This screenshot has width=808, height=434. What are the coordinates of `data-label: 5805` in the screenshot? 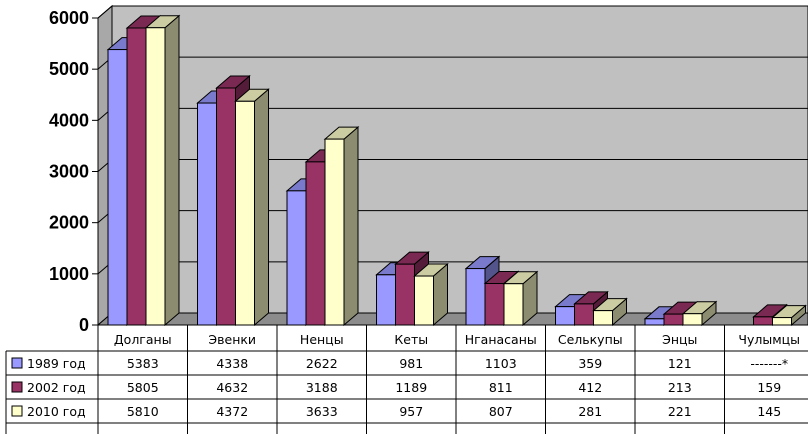 It's located at (143, 387).